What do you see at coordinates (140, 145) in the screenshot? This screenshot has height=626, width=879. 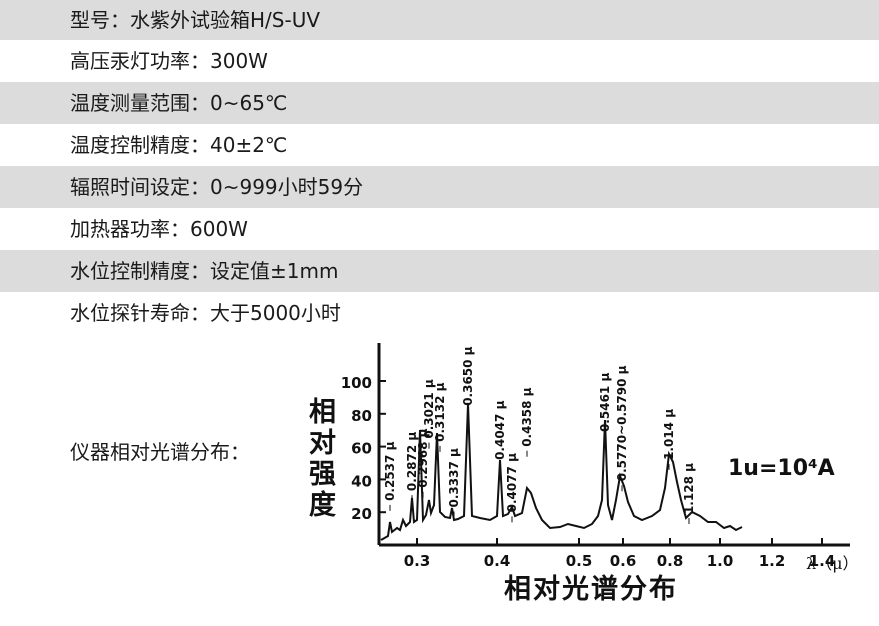 I see `spec-label: 温度控制精度：` at bounding box center [140, 145].